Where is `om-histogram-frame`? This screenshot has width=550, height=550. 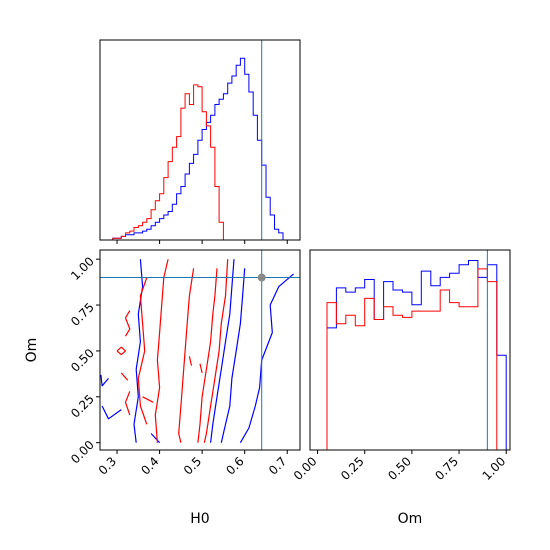
om-histogram-frame is located at coordinates (410, 350).